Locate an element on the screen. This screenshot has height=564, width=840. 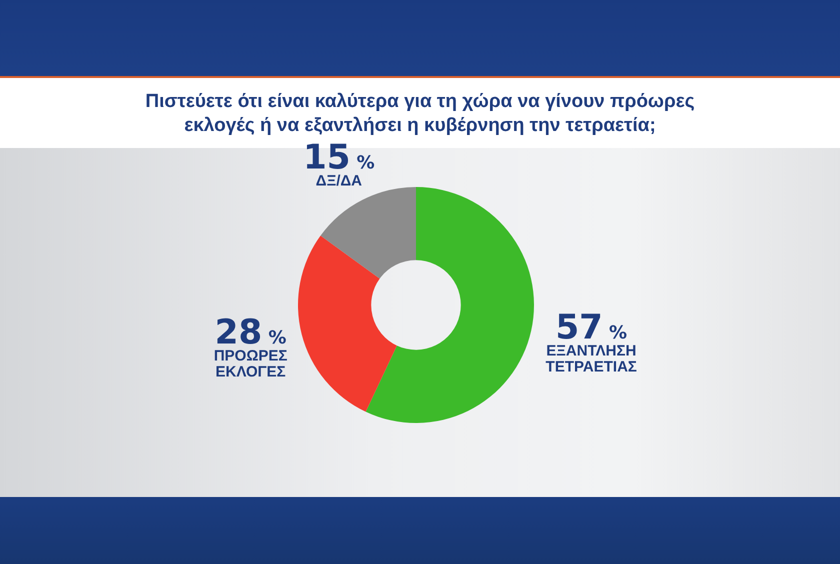
slice-label: ΕΞΑΝΤΛΗΣΗ ΤΕΤΡΑΕΤΙΑΣ is located at coordinates (591, 359).